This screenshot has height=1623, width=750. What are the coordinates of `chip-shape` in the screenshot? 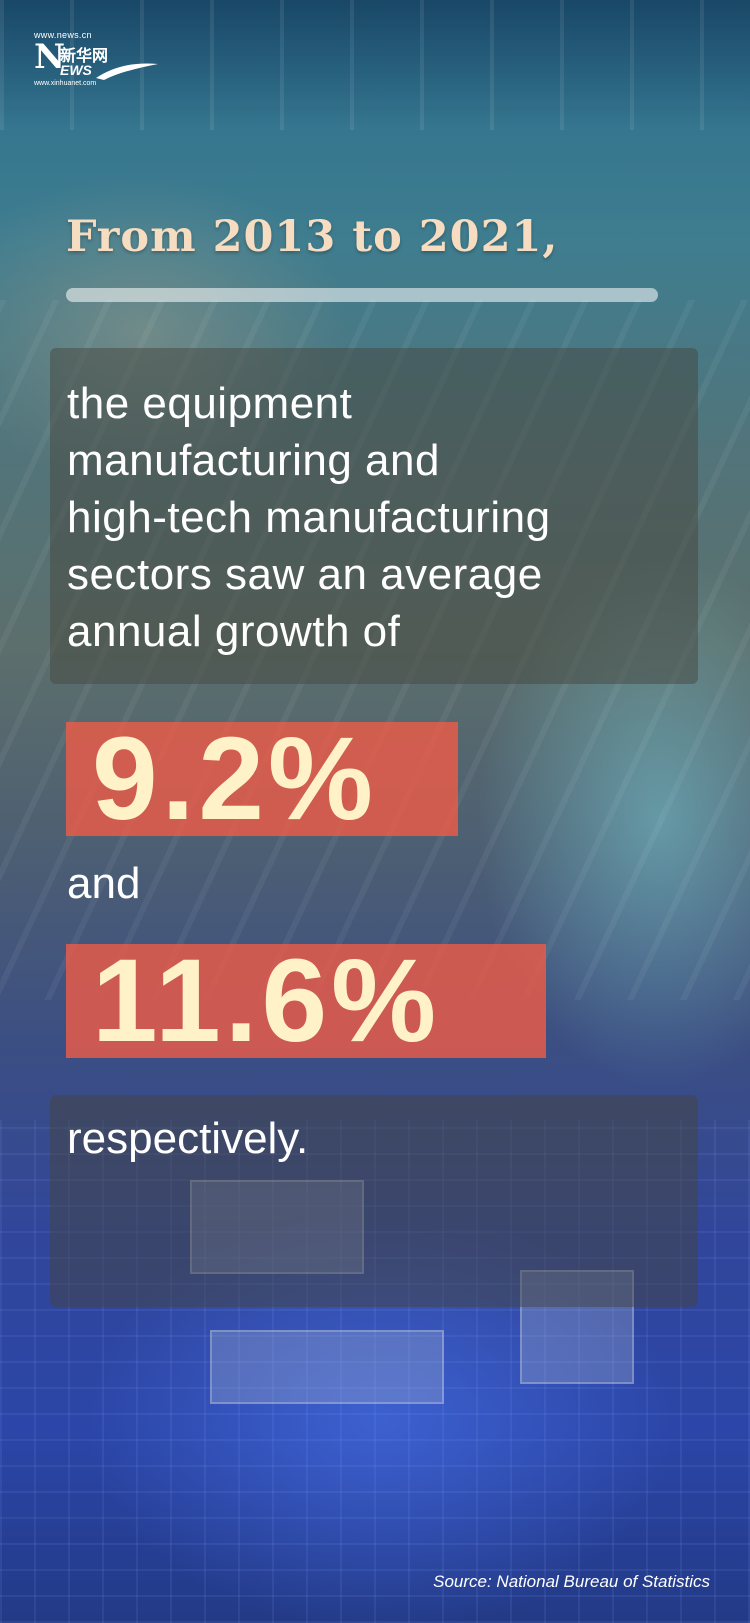 It's located at (327, 1367).